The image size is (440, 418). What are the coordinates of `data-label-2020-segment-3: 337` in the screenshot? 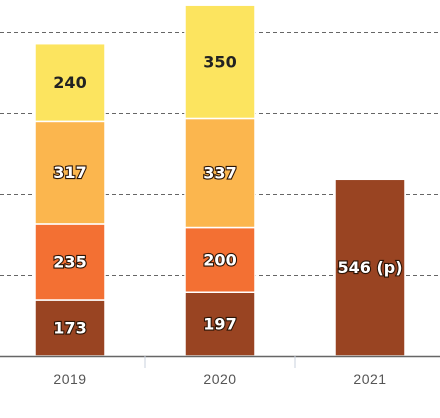 It's located at (219, 172).